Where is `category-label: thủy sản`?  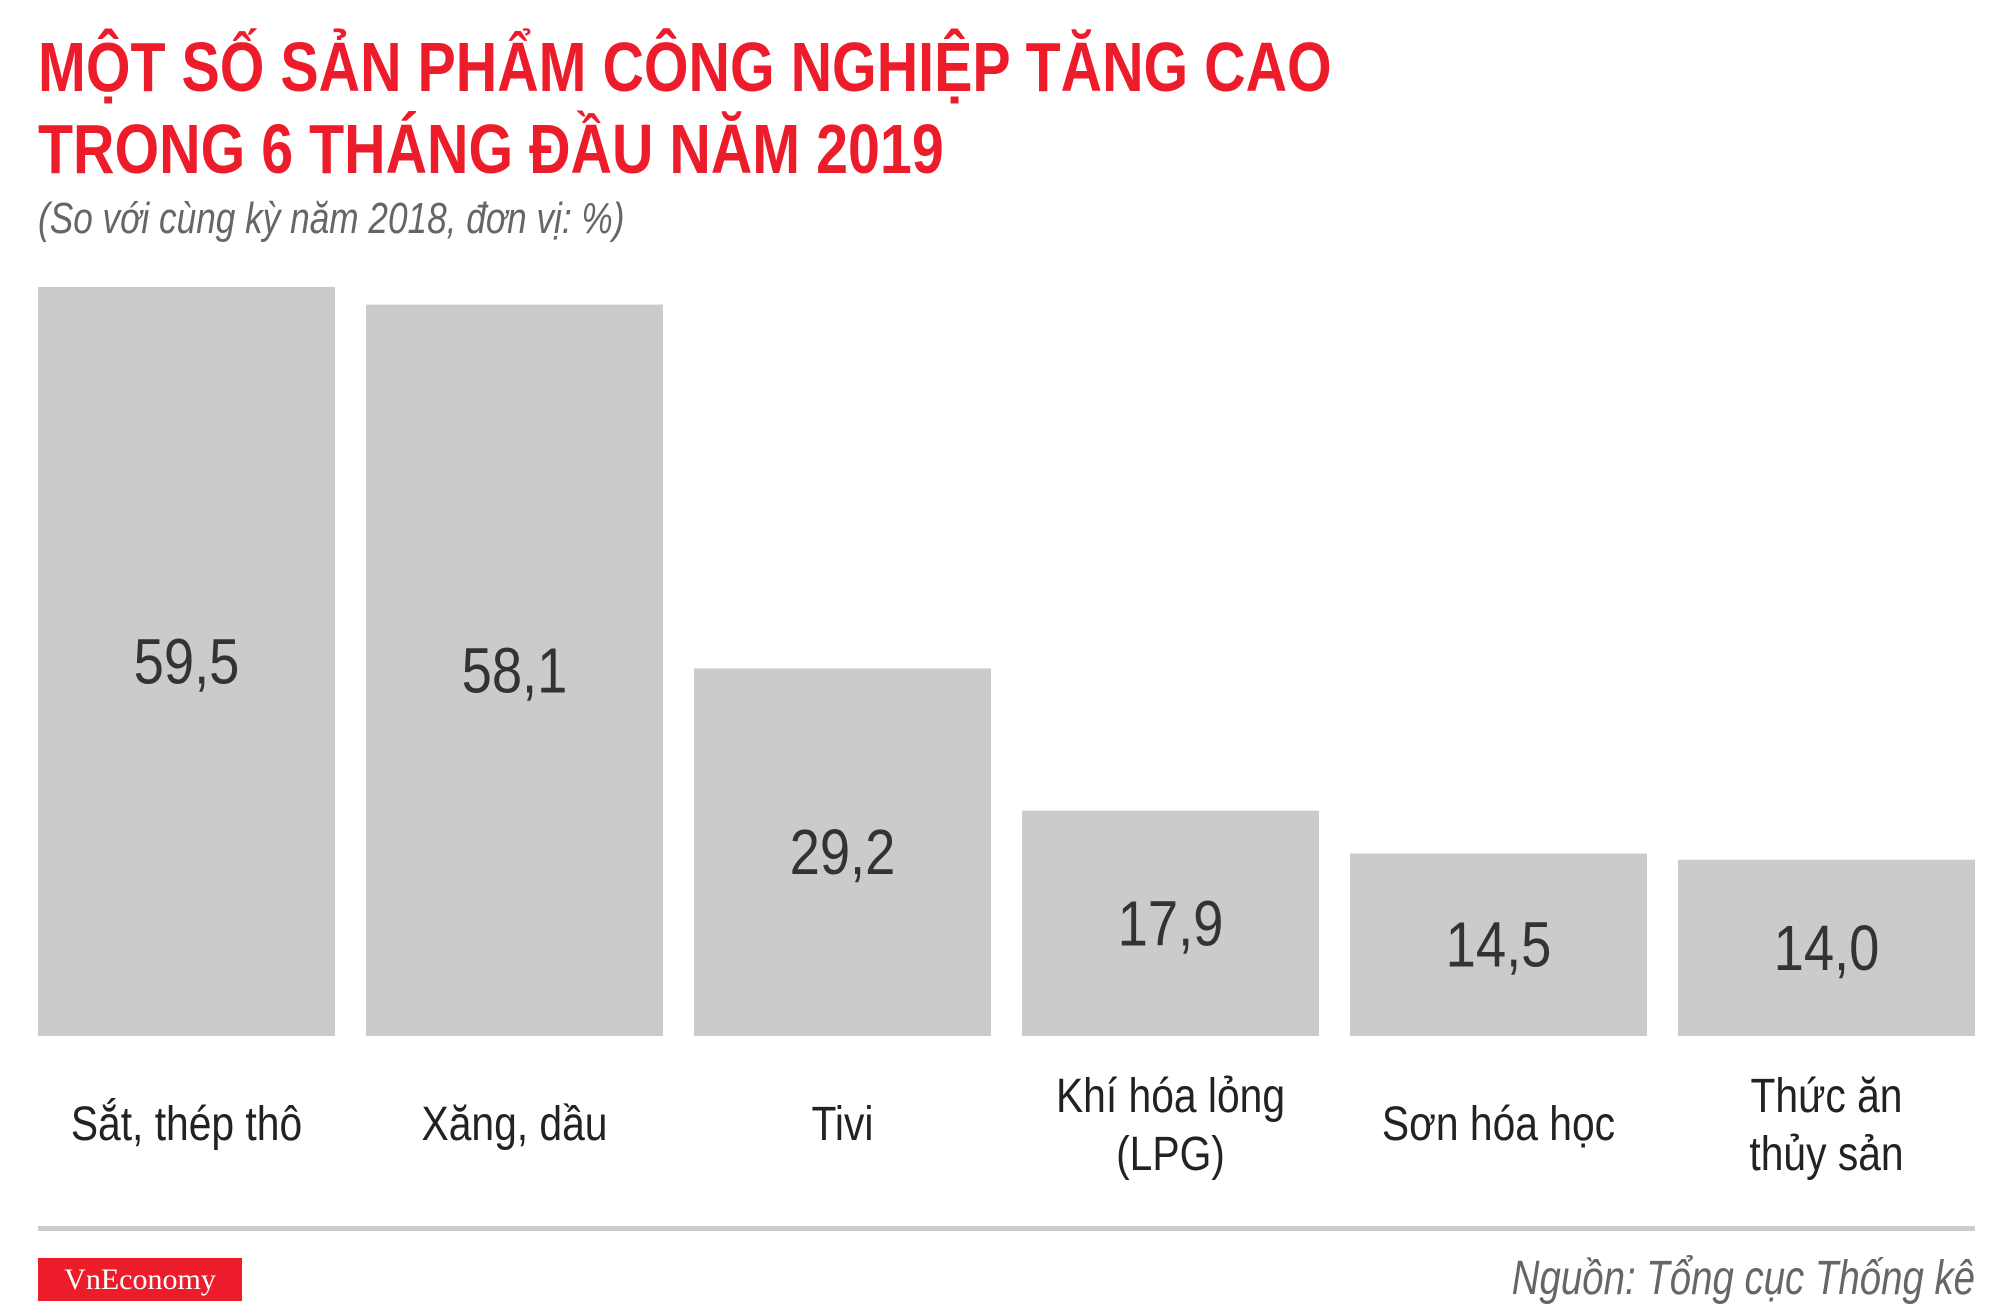 category-label: thủy sản is located at coordinates (1826, 1154).